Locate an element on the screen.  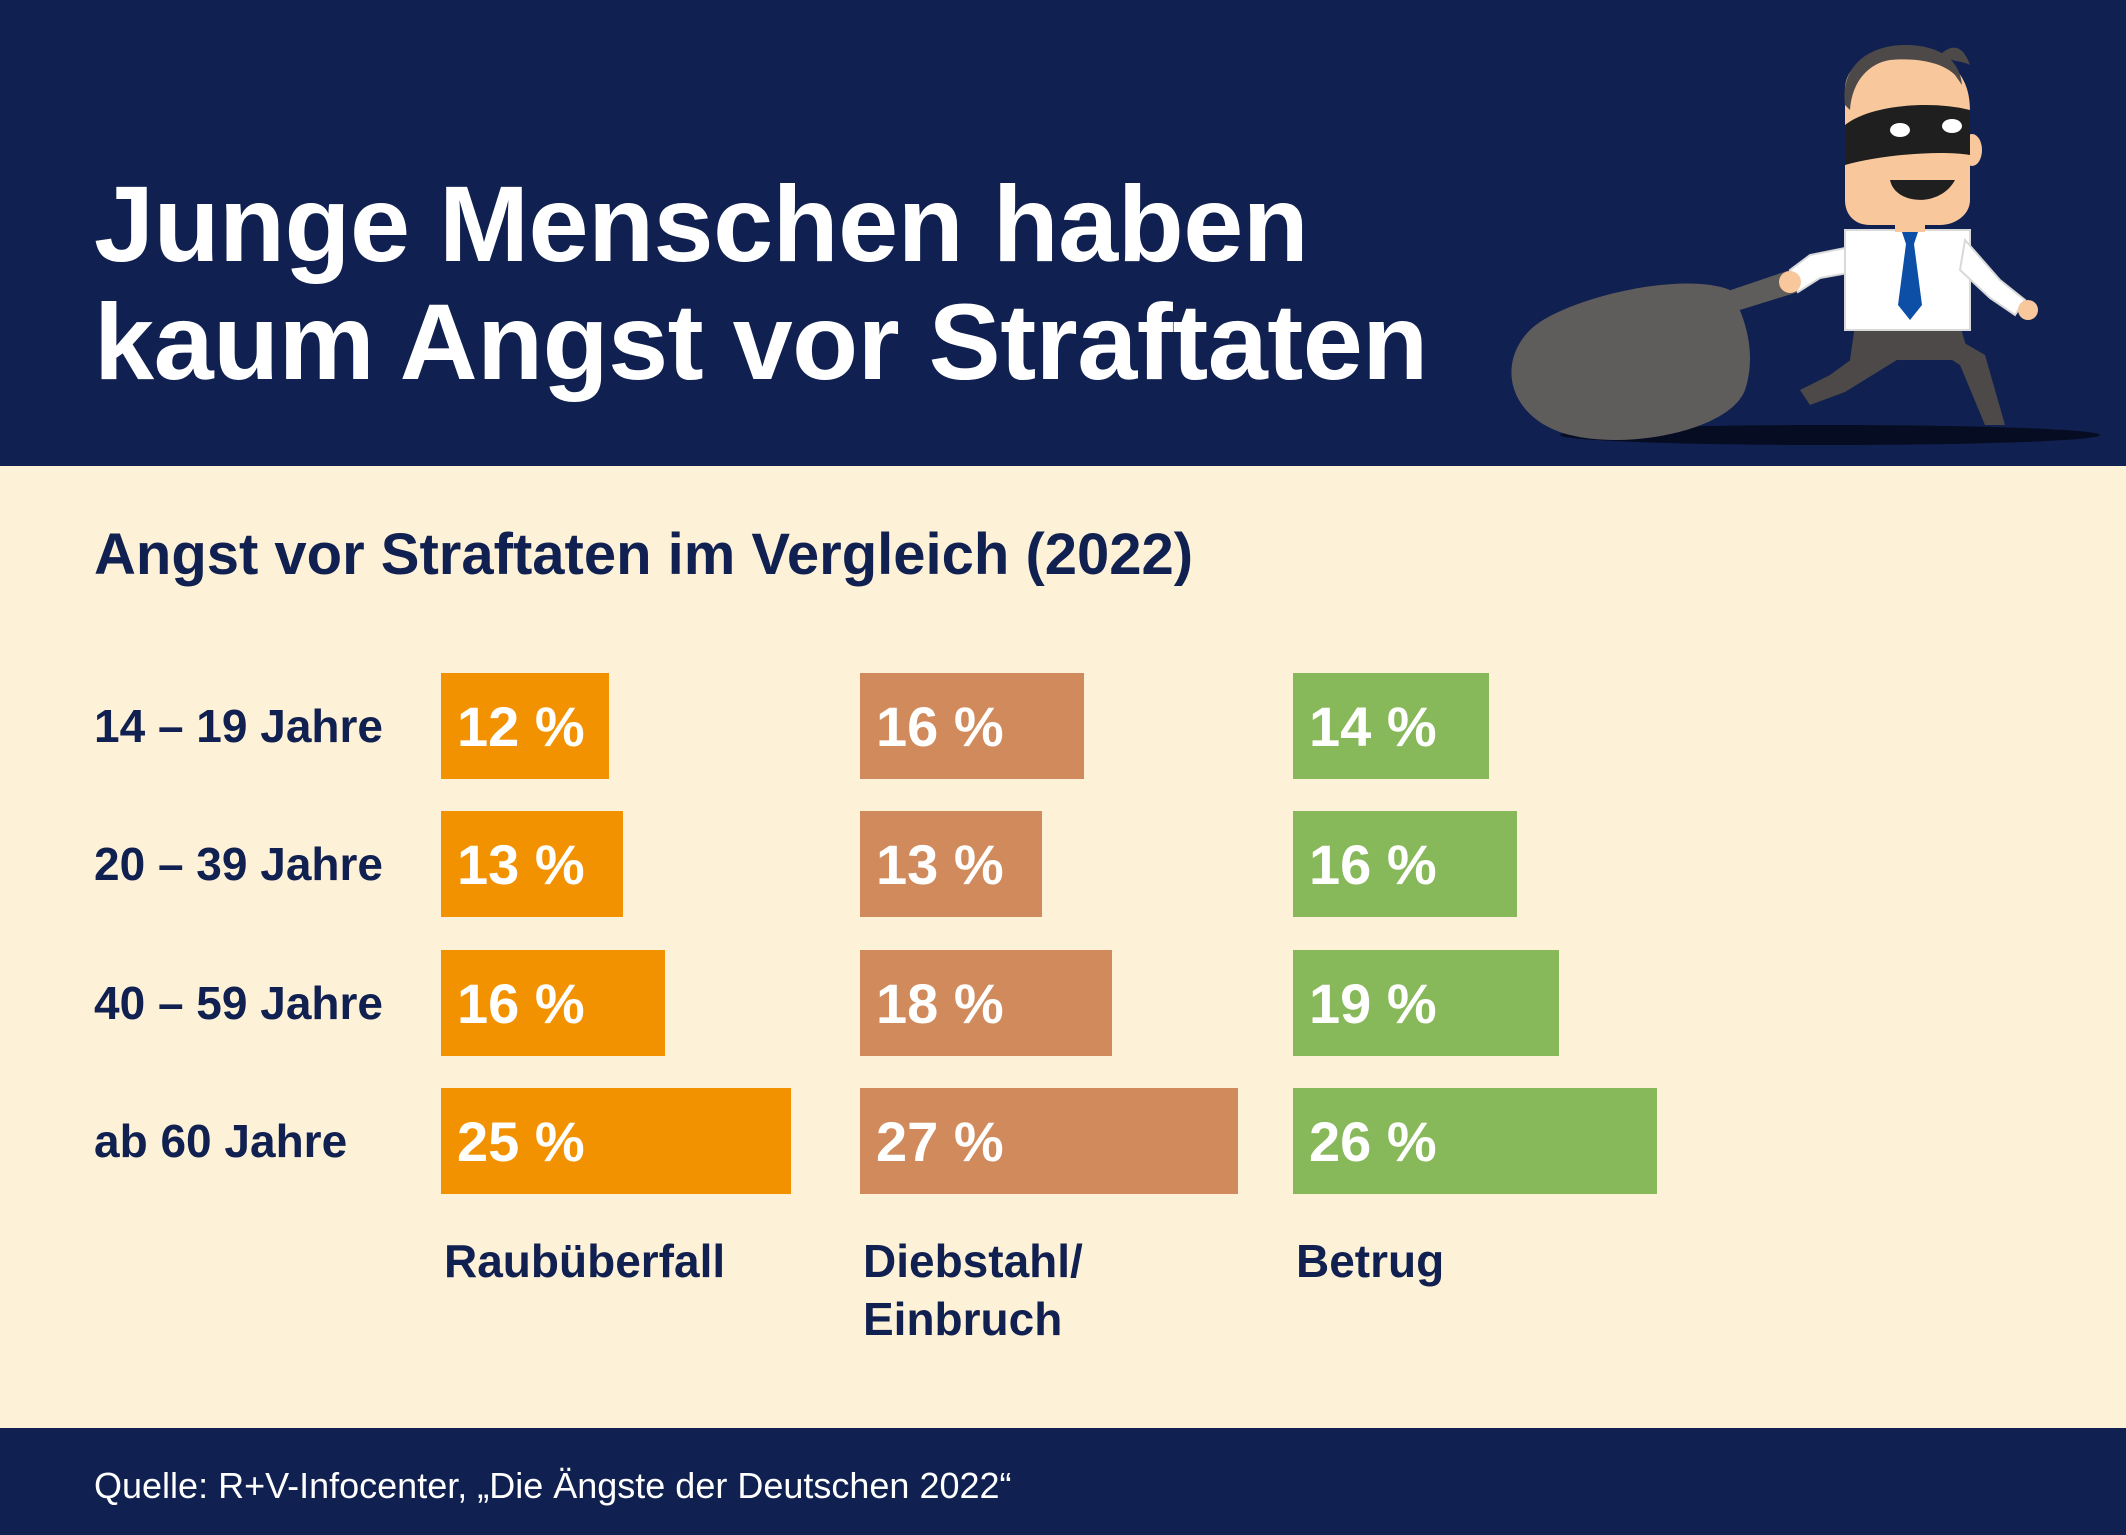
series-label: Diebstahl/ is located at coordinates (973, 1261).